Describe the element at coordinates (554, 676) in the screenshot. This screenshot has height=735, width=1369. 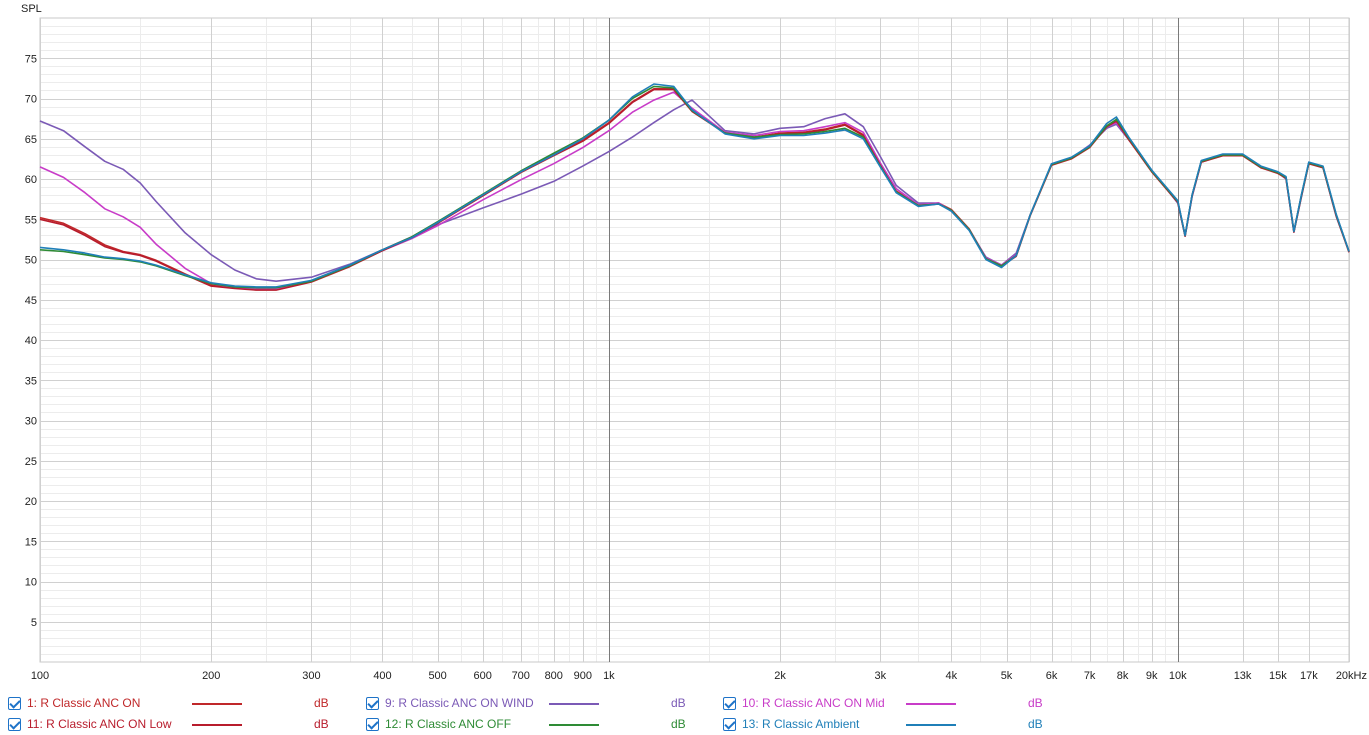
I see `x-tick-label: 800` at that location.